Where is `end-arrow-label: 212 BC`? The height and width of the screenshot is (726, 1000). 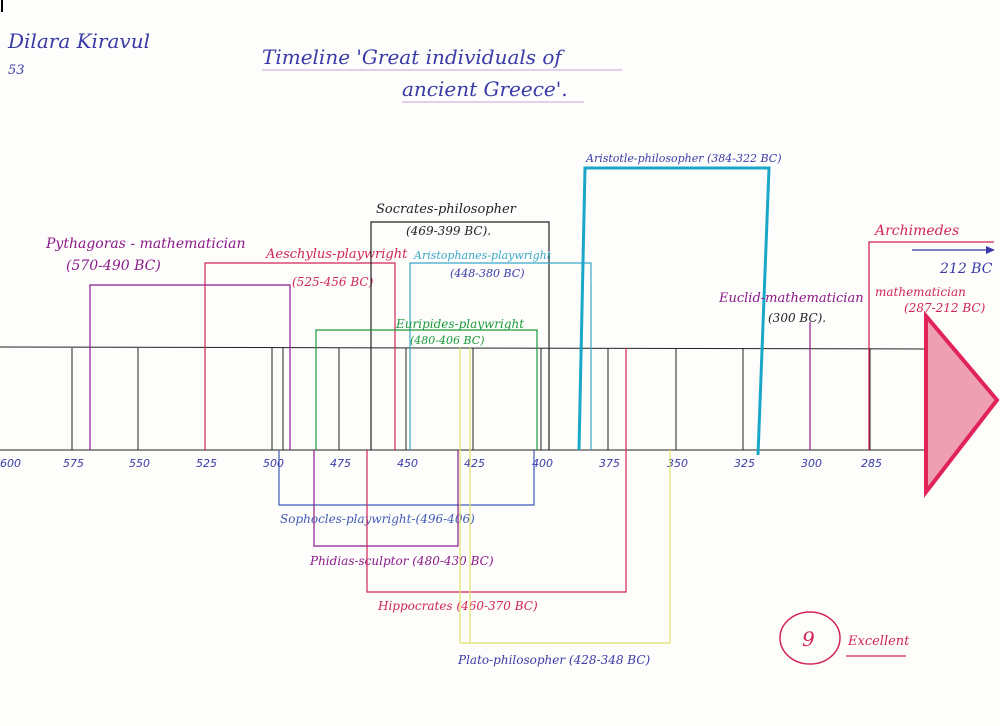
end-arrow-label: 212 BC is located at coordinates (966, 269).